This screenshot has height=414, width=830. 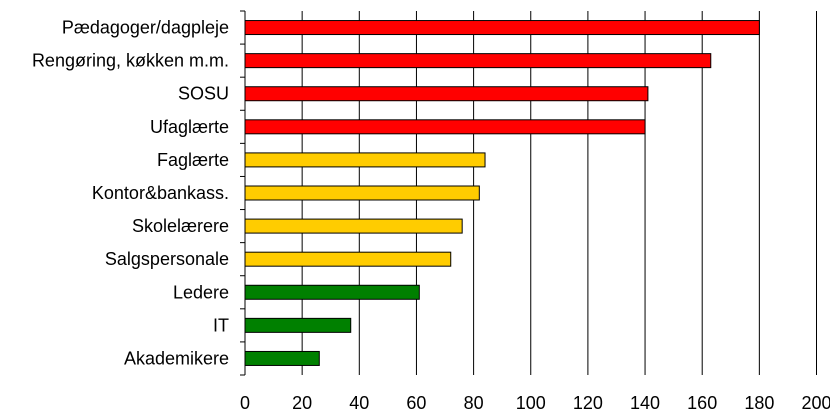 I want to click on category-label-8: Ledere, so click(x=201, y=292).